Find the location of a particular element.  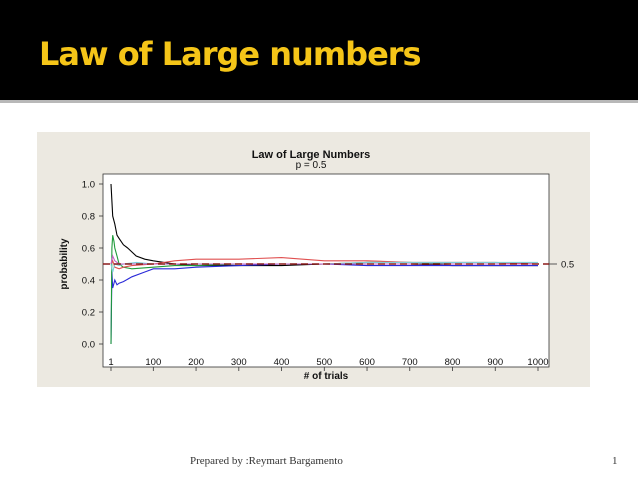

header-divider is located at coordinates (319, 101).